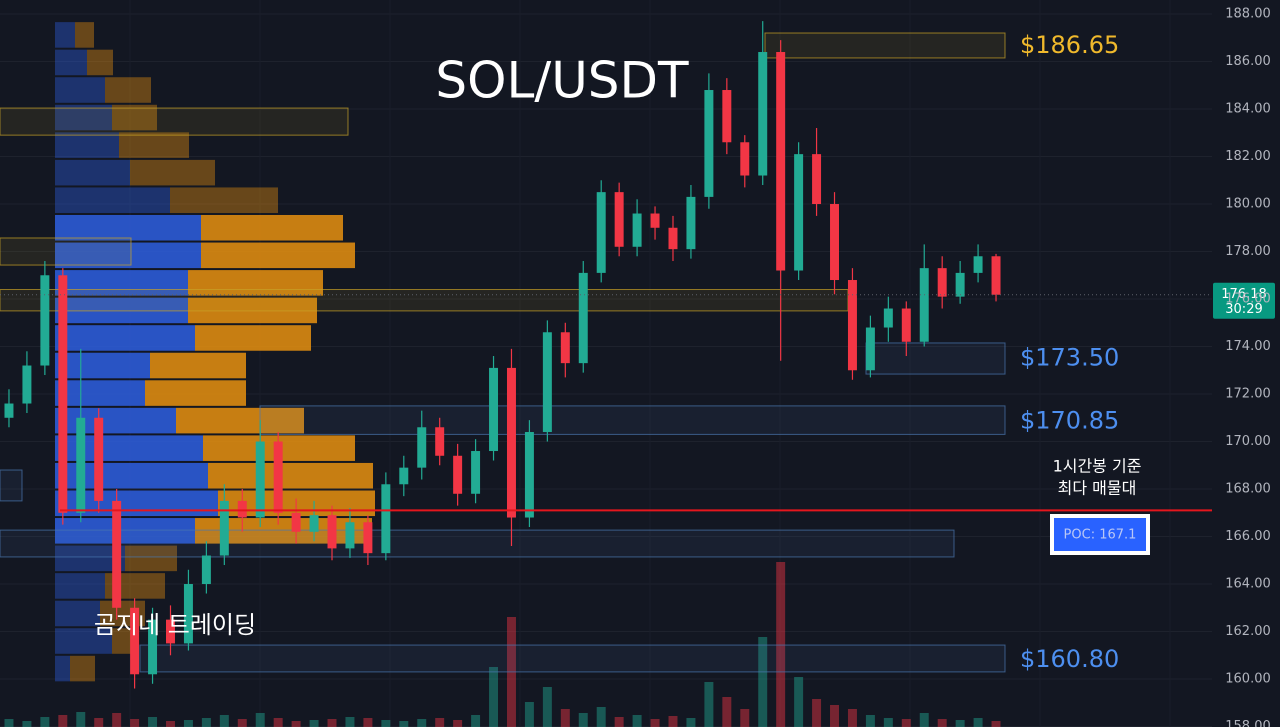 The image size is (1280, 727). Describe the element at coordinates (1248, 109) in the screenshot. I see `y-tick-label: 184.00` at that location.